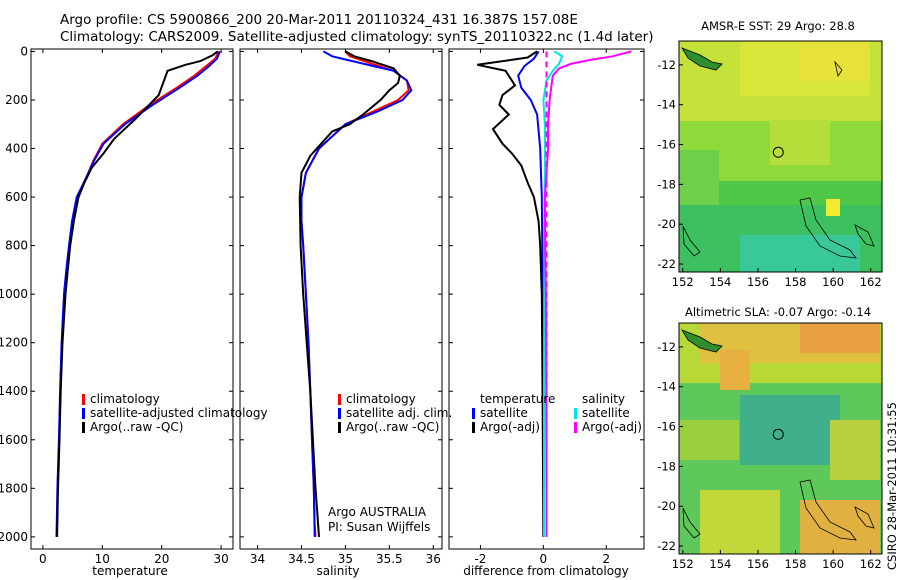 This screenshot has width=900, height=580. Describe the element at coordinates (14, 294) in the screenshot. I see `y-tick-label: 1000` at that location.